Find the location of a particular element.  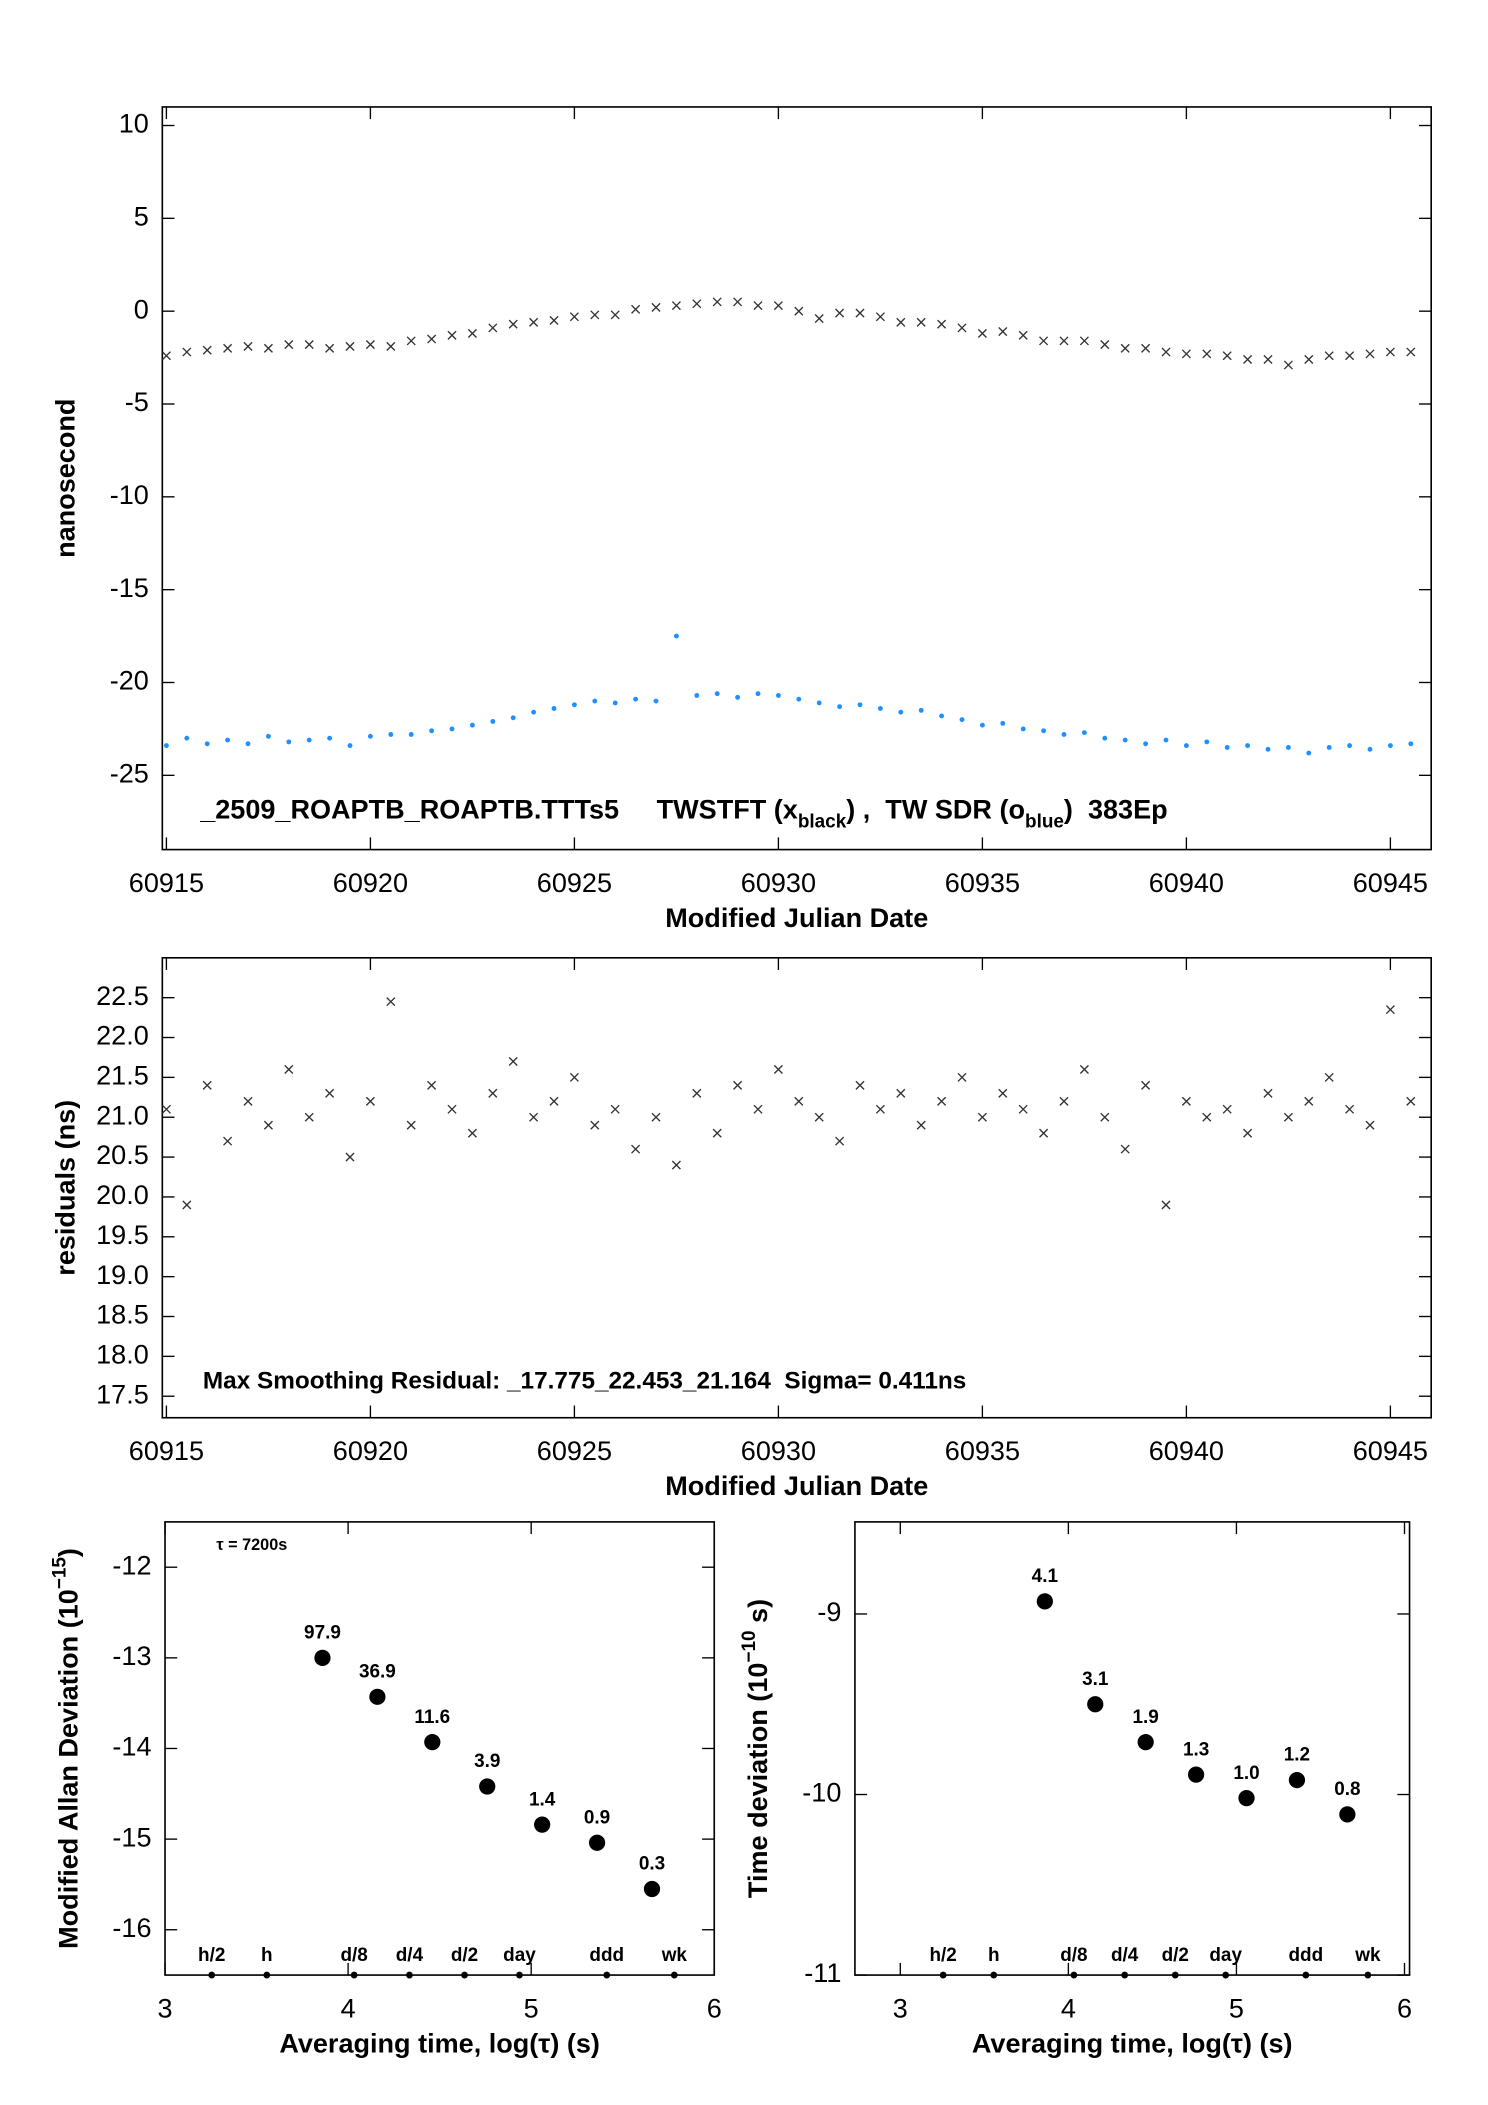

x-tick-label: 3 is located at coordinates (900, 2008).